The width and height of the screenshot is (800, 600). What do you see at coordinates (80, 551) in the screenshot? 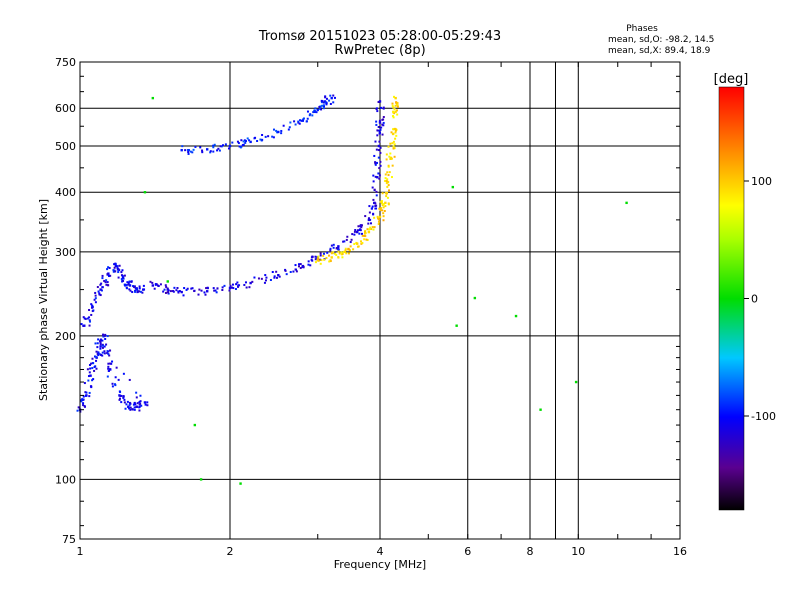
I see `x-tick-label: 1` at bounding box center [80, 551].